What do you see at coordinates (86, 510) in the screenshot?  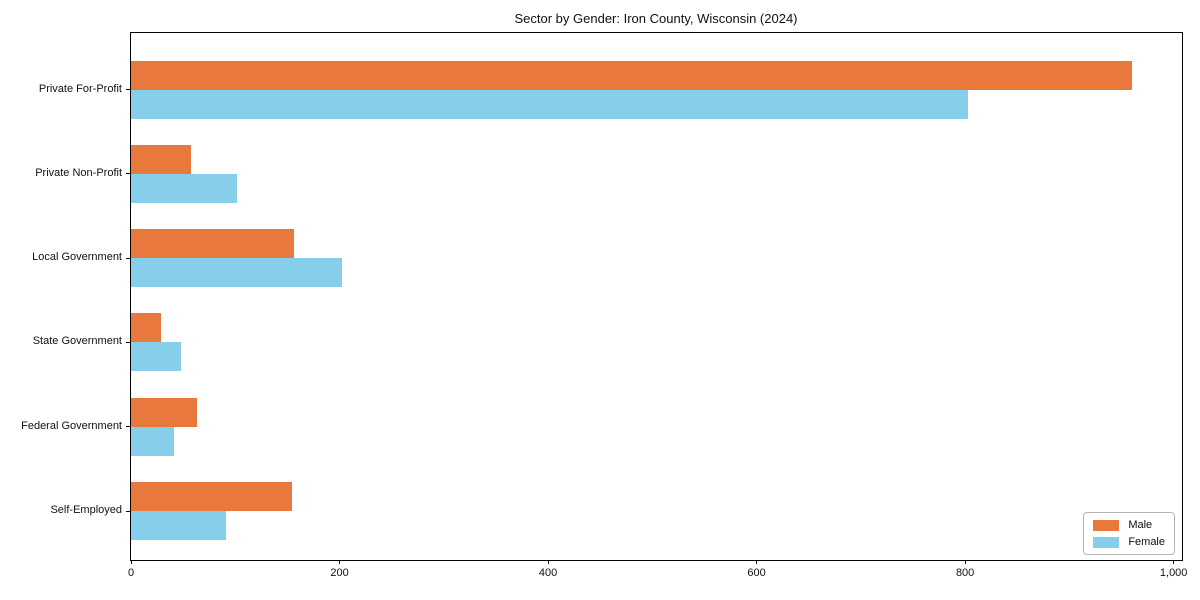 I see `y-axis-label: Self-Employed` at bounding box center [86, 510].